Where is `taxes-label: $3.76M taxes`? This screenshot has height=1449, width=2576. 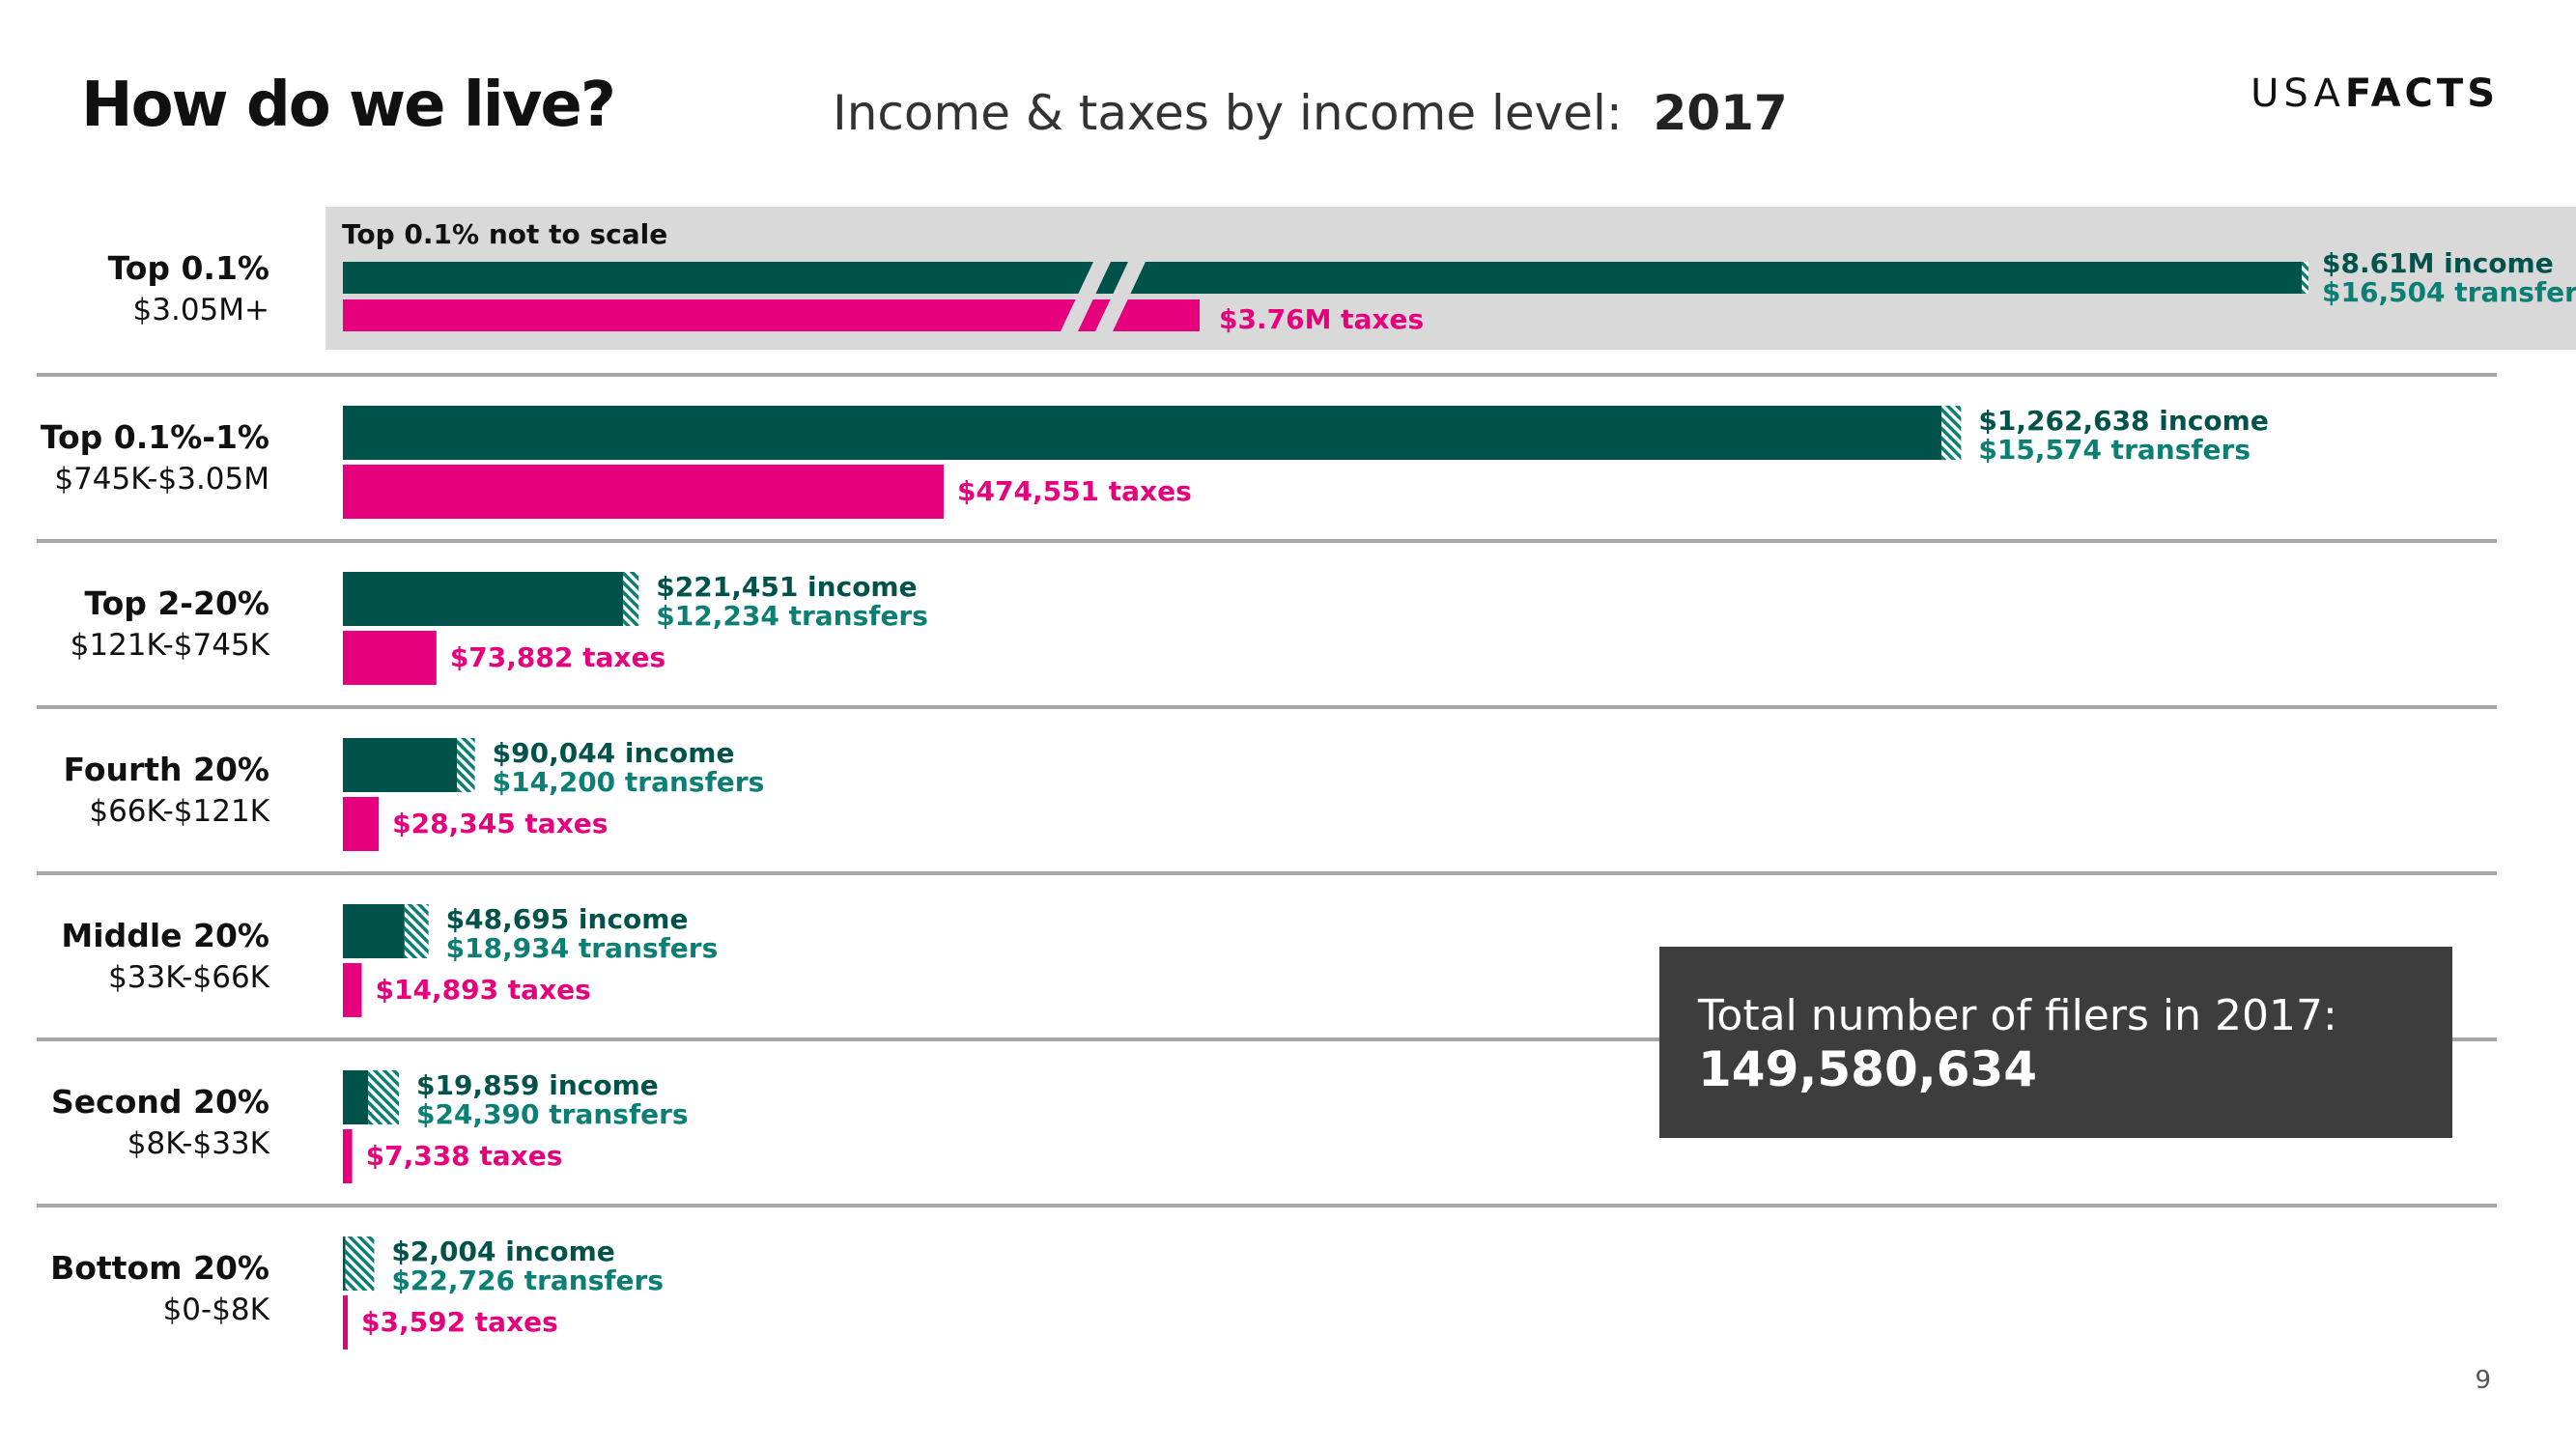
taxes-label: $3.76M taxes is located at coordinates (1321, 319).